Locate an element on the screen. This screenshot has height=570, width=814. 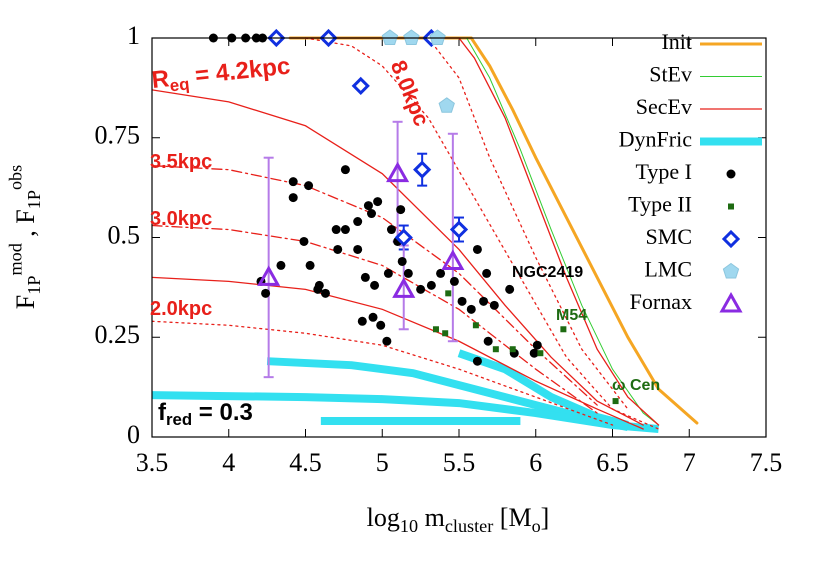
y-axis-label-part: obs is located at coordinates (16, 177).